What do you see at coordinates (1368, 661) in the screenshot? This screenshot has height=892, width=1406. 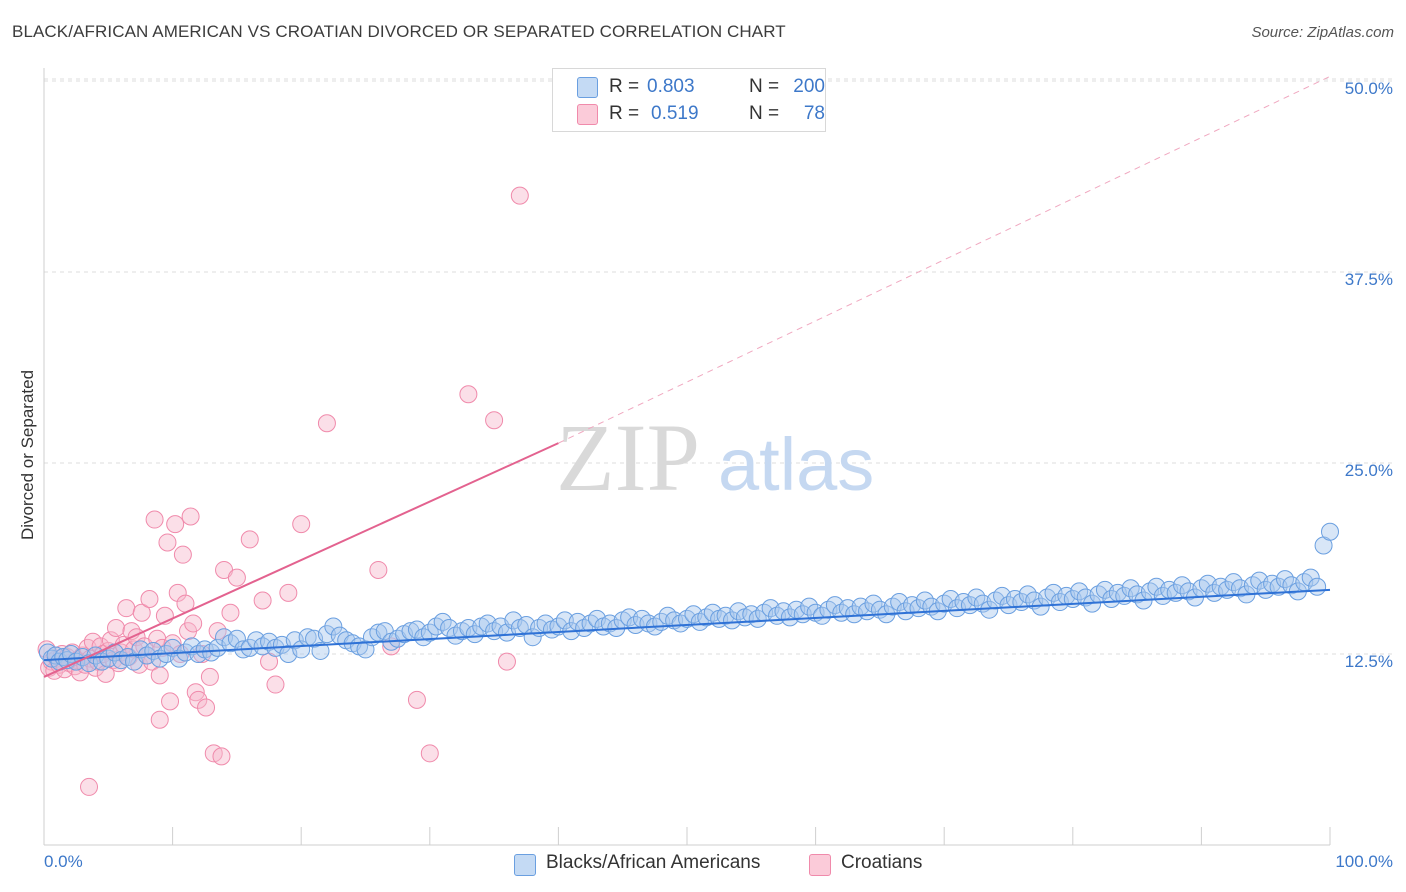 I see `y-tick-label: 12.5%` at bounding box center [1368, 661].